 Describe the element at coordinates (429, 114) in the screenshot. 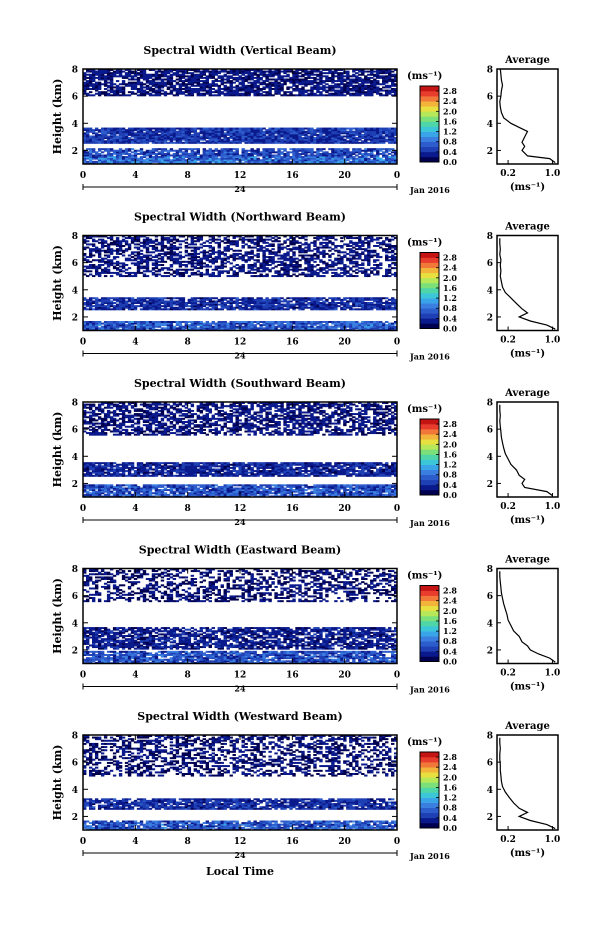

I see `colorbar-segment` at that location.